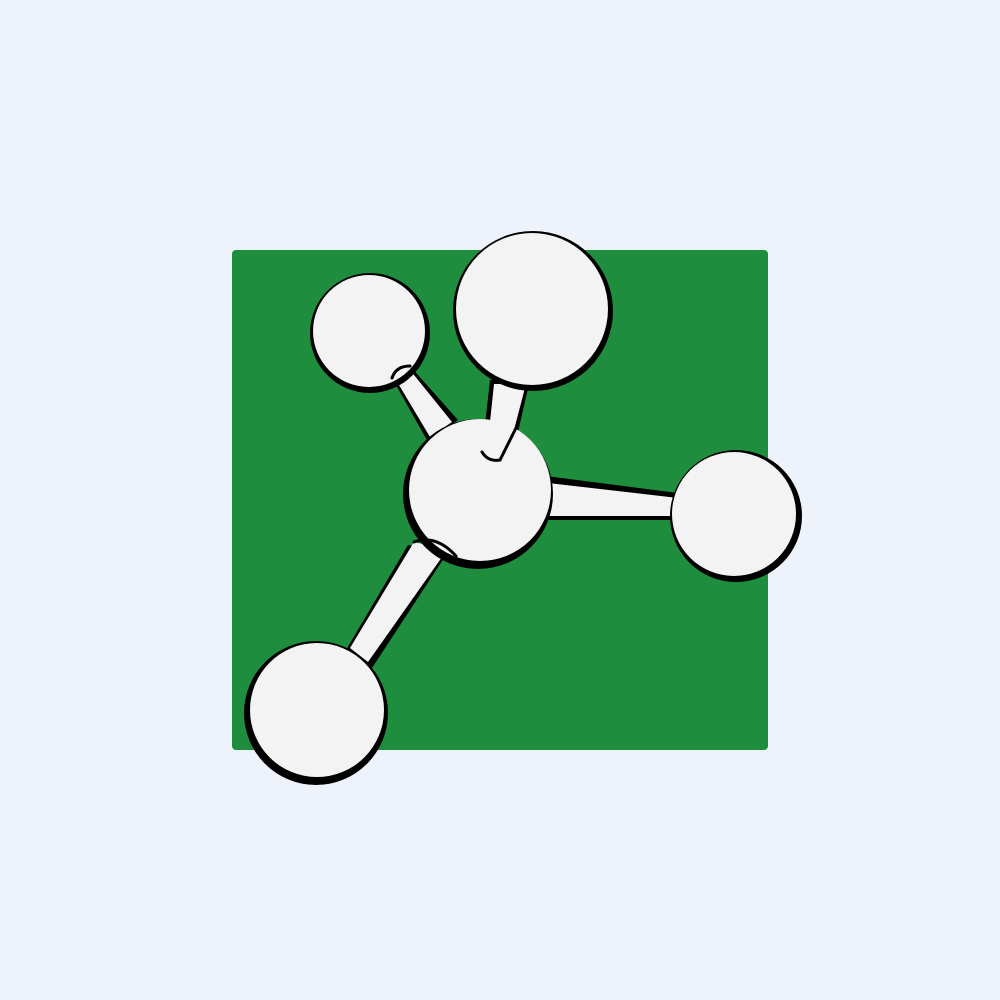 This screenshot has height=1000, width=1000. Describe the element at coordinates (478, 494) in the screenshot. I see `central-atom` at that location.